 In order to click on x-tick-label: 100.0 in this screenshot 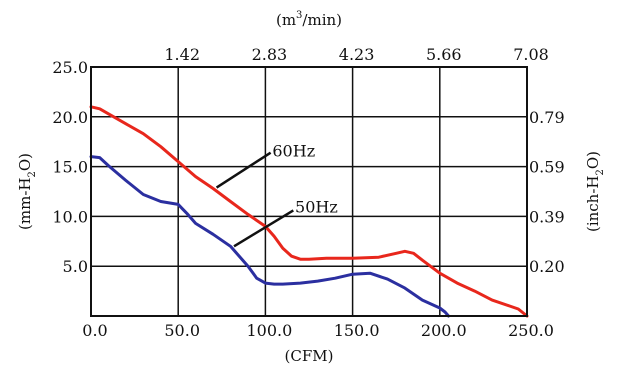, I will do `click(269, 330)`.